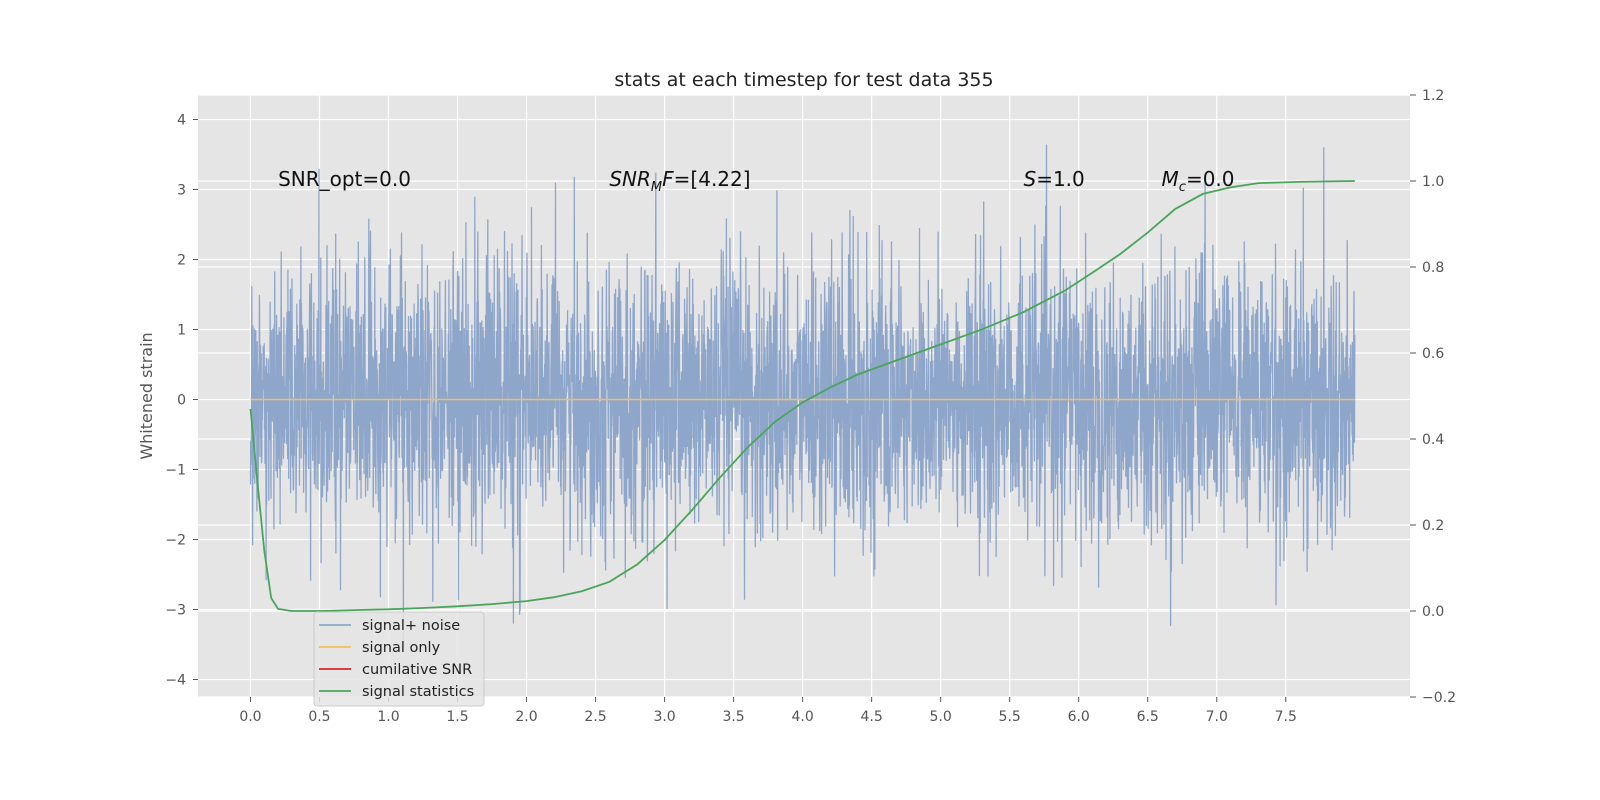 The image size is (1600, 800). What do you see at coordinates (664, 717) in the screenshot?
I see `x-tick-label: 3.0` at bounding box center [664, 717].